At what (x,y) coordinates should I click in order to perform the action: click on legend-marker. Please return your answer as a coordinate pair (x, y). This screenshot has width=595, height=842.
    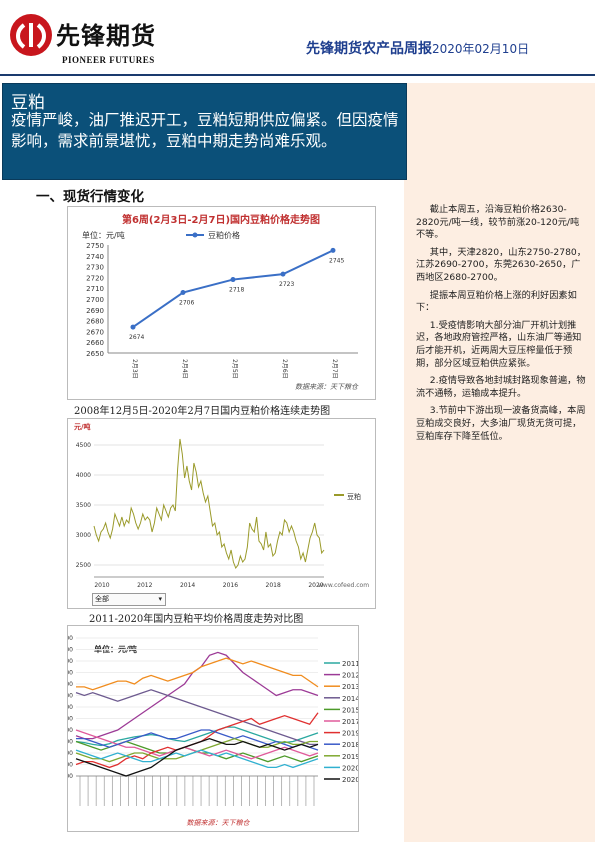
    Looking at the image, I should click on (195, 235).